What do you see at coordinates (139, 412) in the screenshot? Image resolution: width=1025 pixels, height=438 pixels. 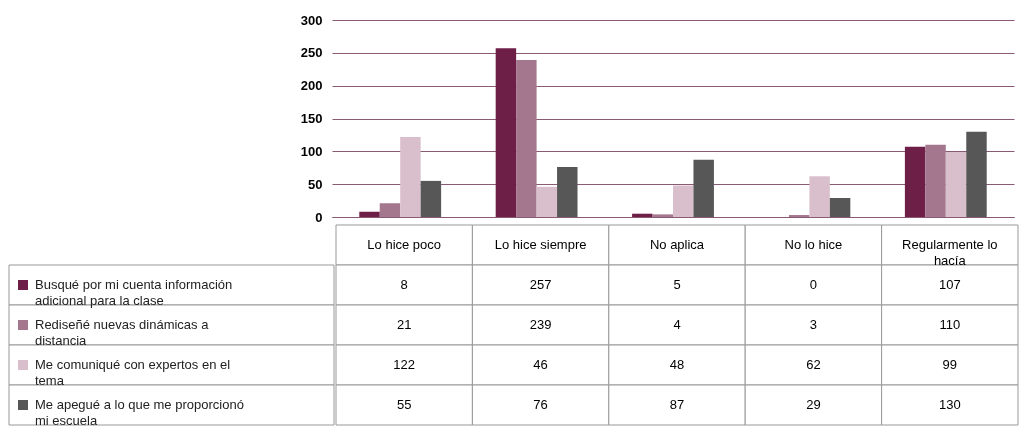 I see `legend-label: Me apegué a lo que me proporcionó mi escuela` at bounding box center [139, 412].